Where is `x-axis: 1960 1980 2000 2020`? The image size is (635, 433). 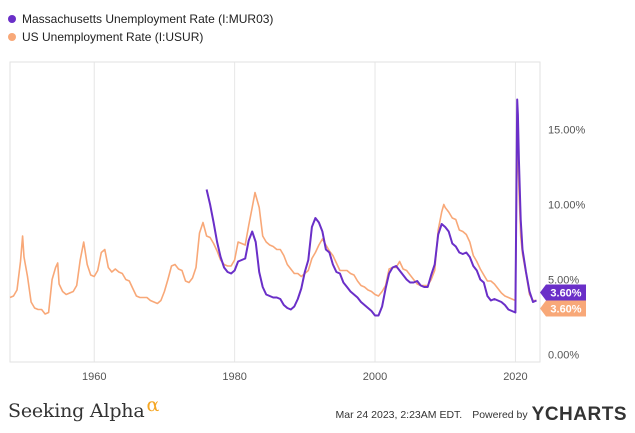 x-axis: 1960 1980 2000 2020 is located at coordinates (305, 377).